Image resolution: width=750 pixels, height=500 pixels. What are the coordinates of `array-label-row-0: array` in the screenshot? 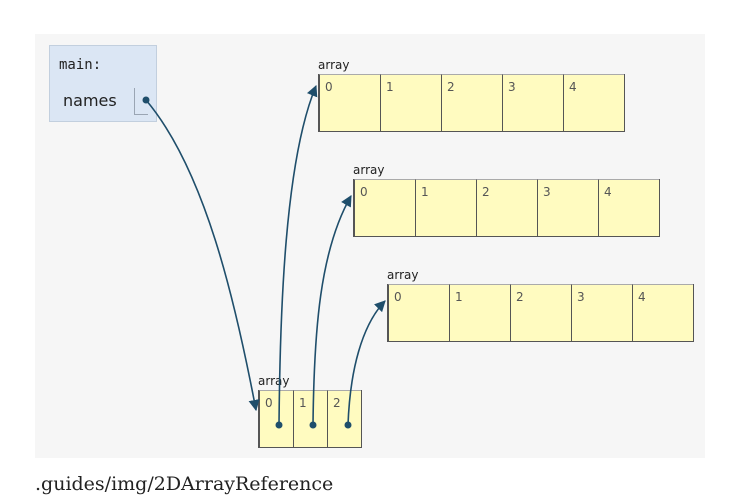 It's located at (334, 65).